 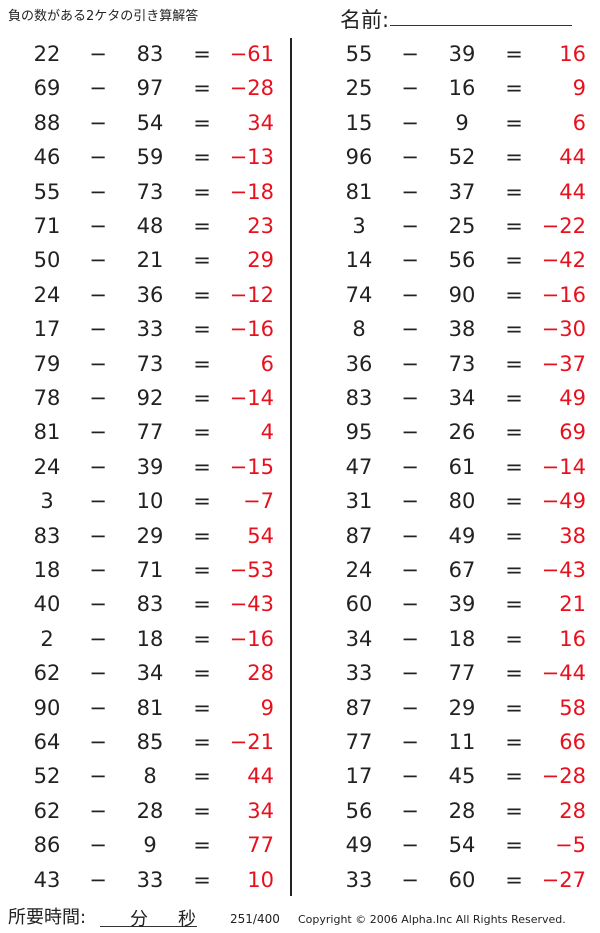 I want to click on minuend: 22, so click(x=47, y=54).